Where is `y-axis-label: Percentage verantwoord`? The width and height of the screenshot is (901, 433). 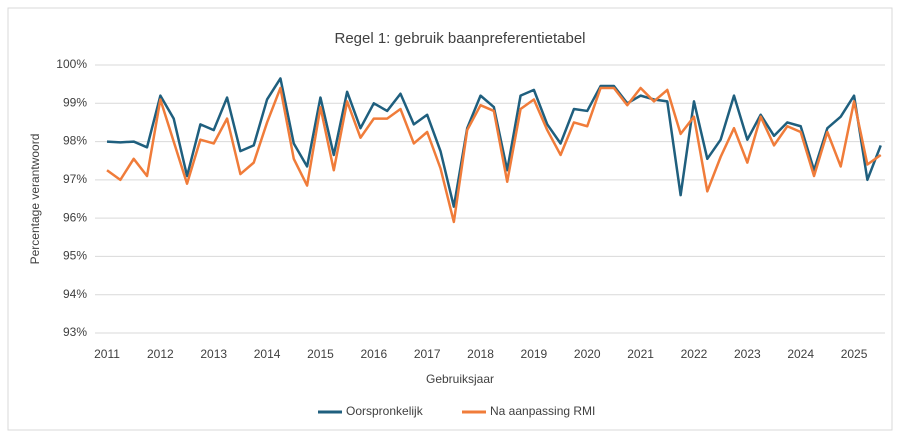 y-axis-label: Percentage verantwoord is located at coordinates (35, 199).